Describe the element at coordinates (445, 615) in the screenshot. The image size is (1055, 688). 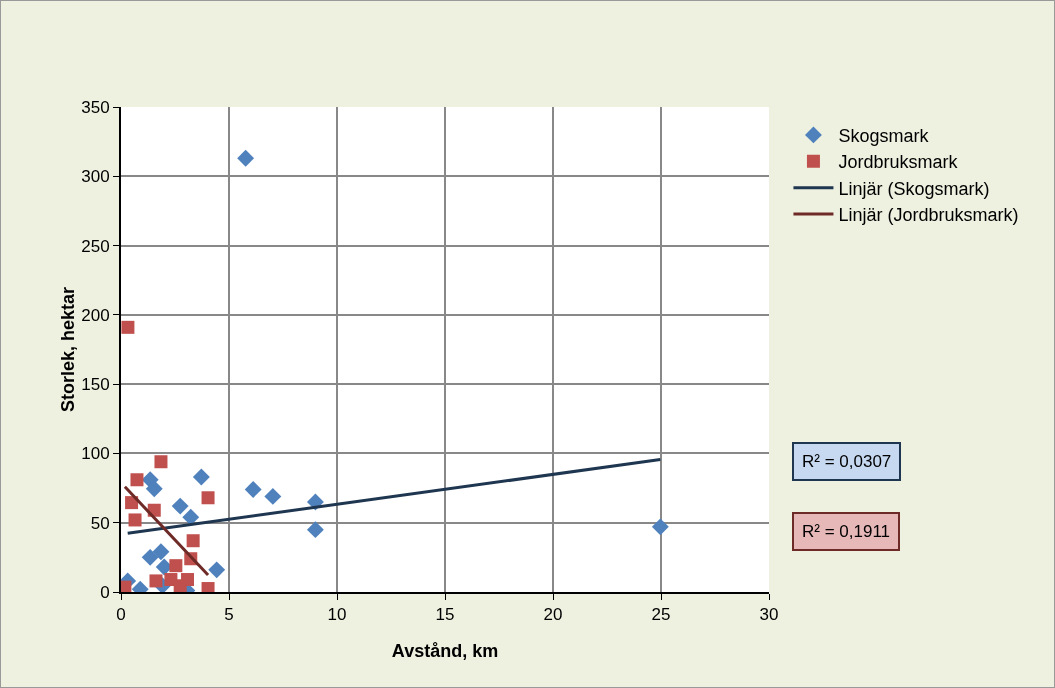
I see `x-tick-label: 15` at that location.